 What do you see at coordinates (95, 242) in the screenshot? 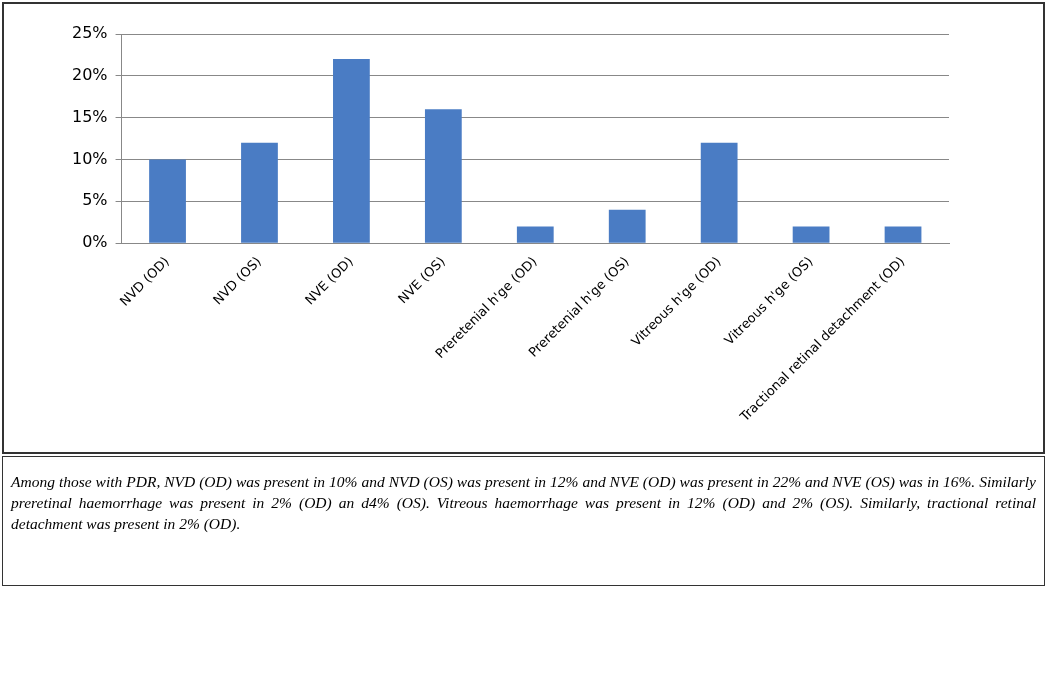
I see `y-tick-label: 0%` at bounding box center [95, 242].